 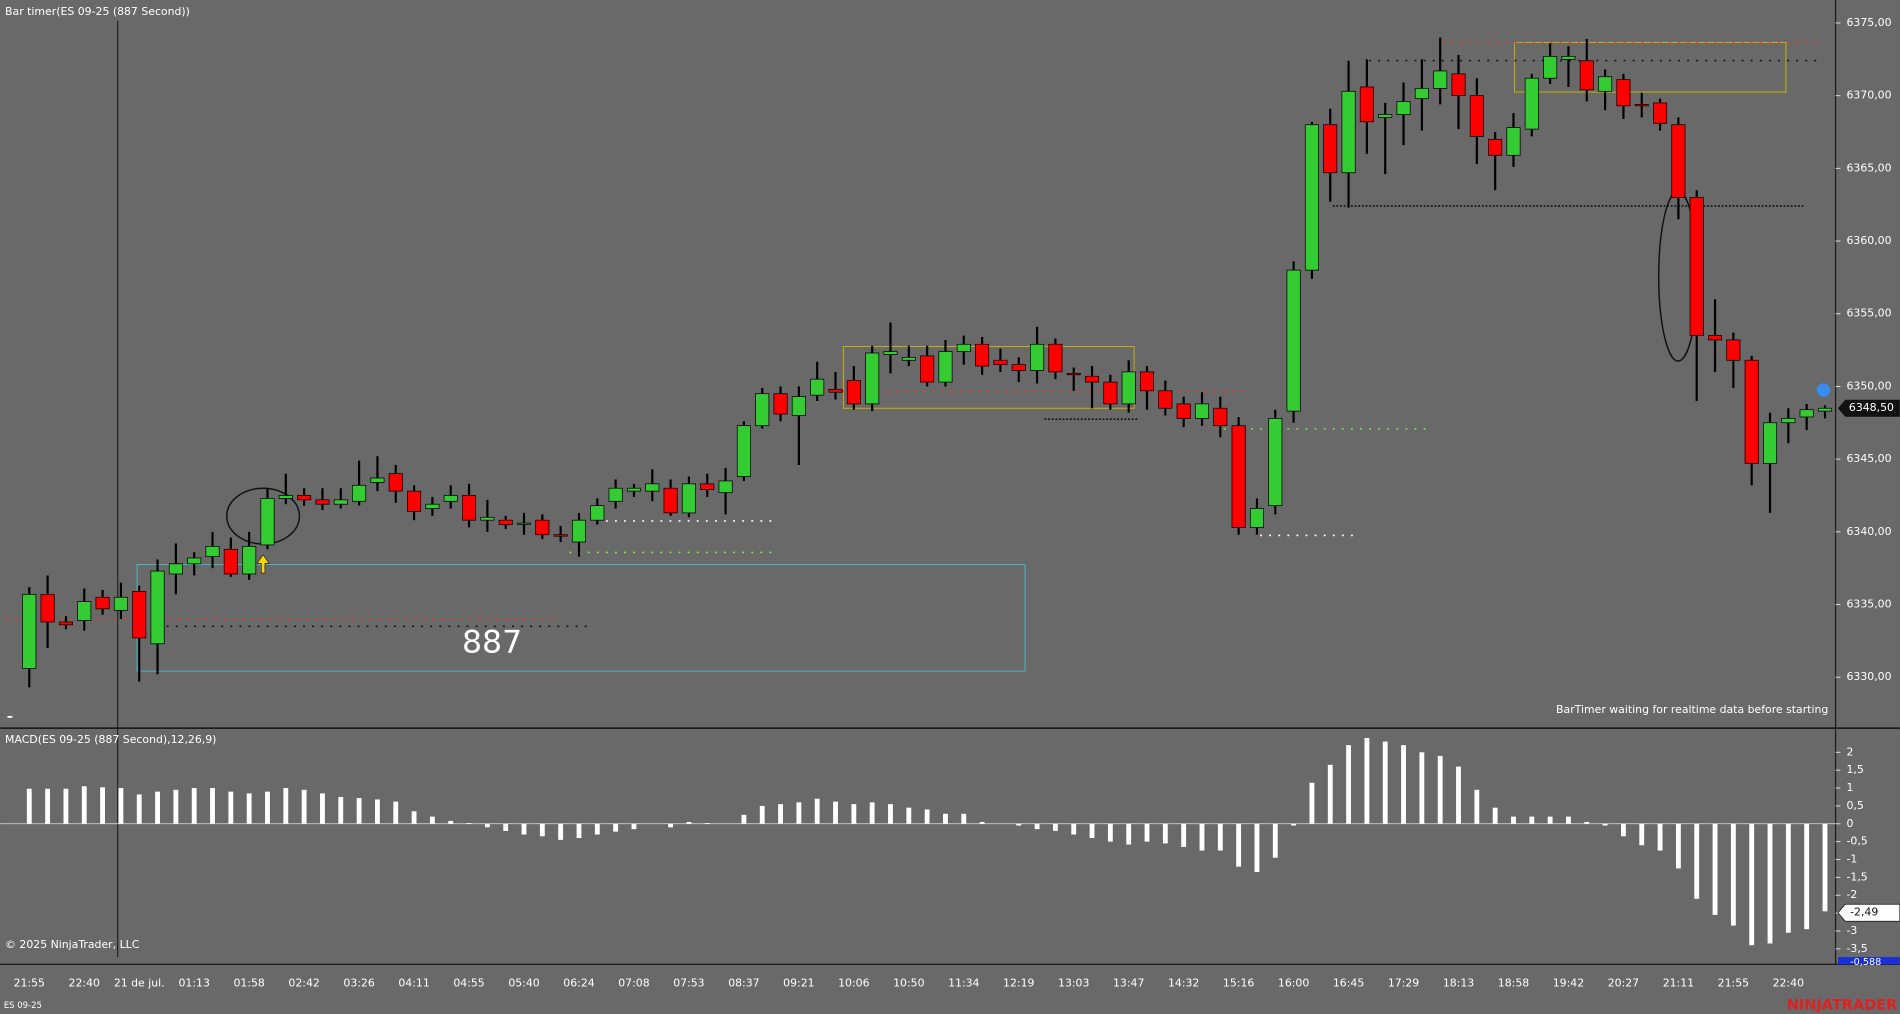 What do you see at coordinates (1856, 841) in the screenshot?
I see `y-tick-label: -0,5` at bounding box center [1856, 841].